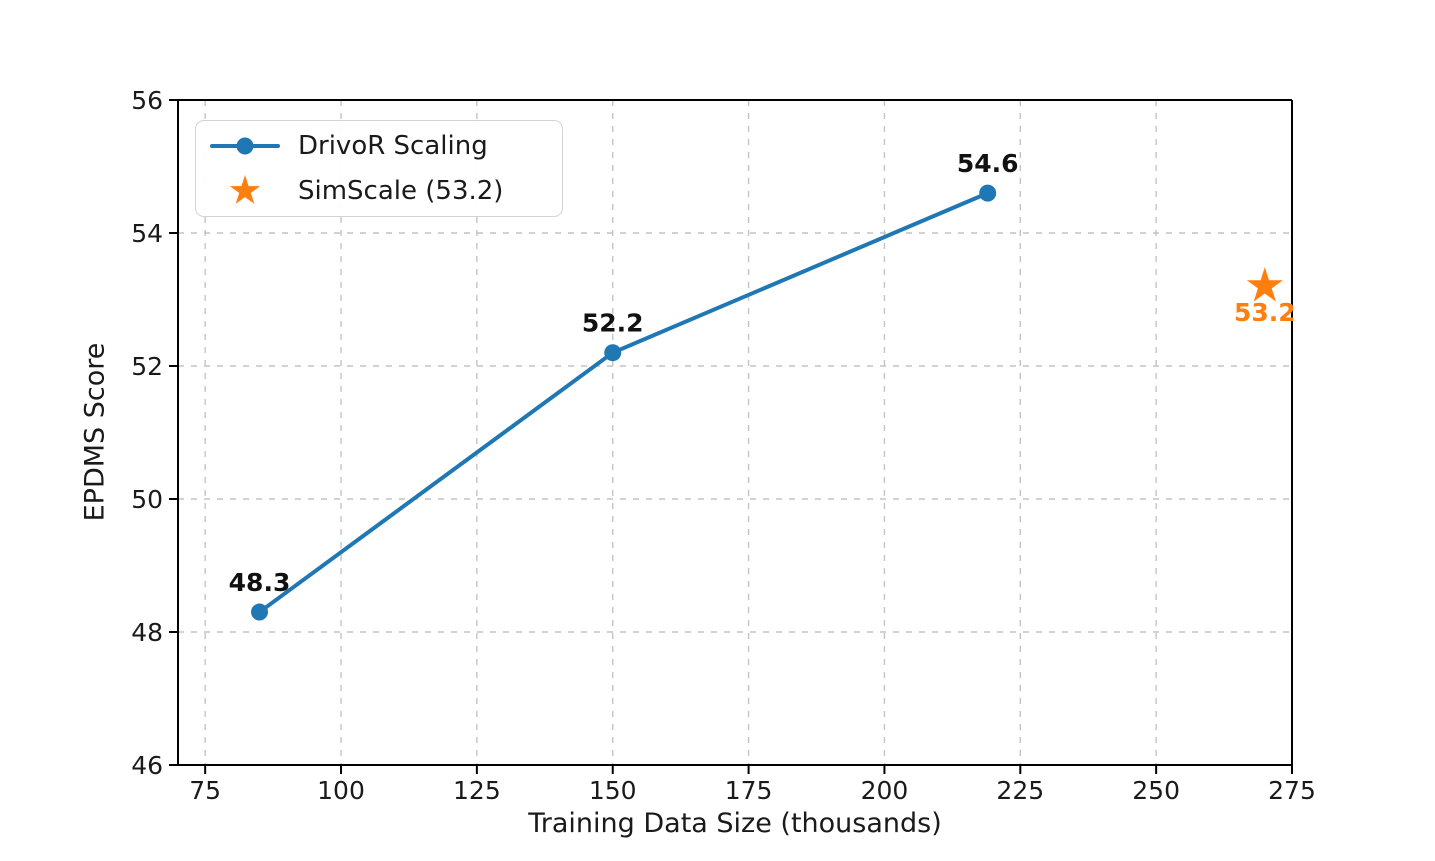 This screenshot has height=861, width=1435. I want to click on x-tick-label: 200, so click(885, 790).